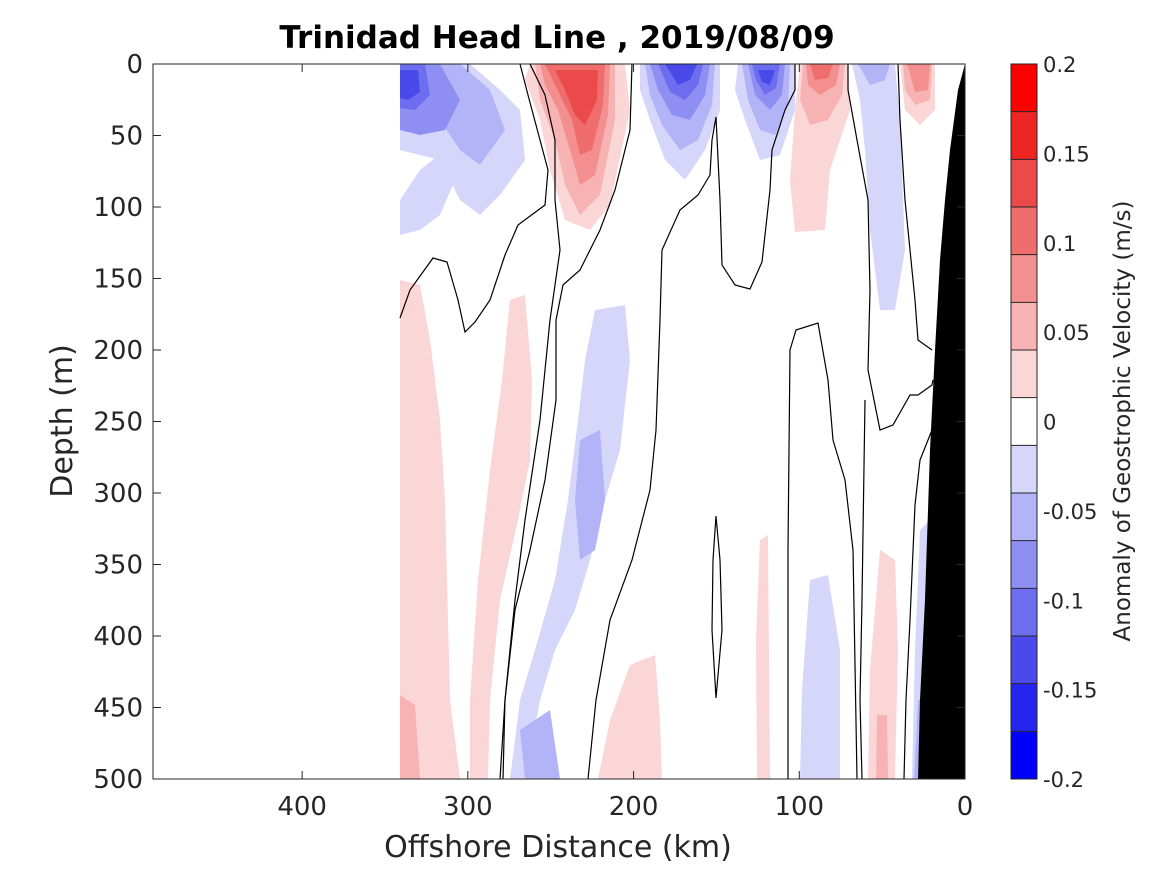 This screenshot has width=1167, height=875. Describe the element at coordinates (630, 717) in the screenshot. I see `pink-patch-200km` at that location.